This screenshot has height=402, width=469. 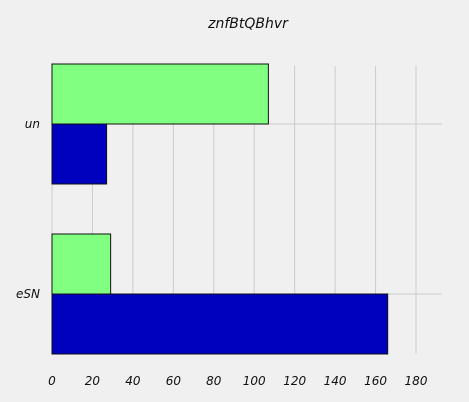 What do you see at coordinates (32, 124) in the screenshot?
I see `y-tick-label-un: un` at bounding box center [32, 124].